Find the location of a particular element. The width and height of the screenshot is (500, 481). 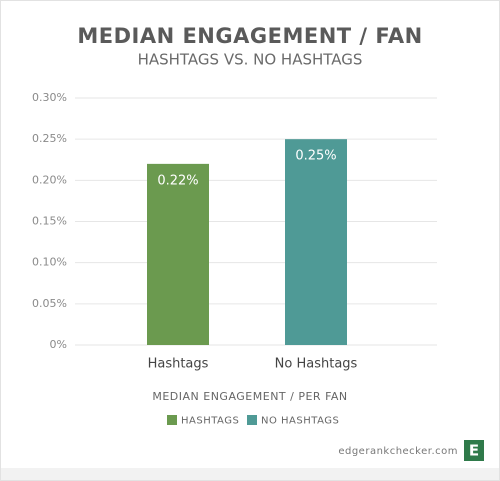

logo: E is located at coordinates (474, 451).